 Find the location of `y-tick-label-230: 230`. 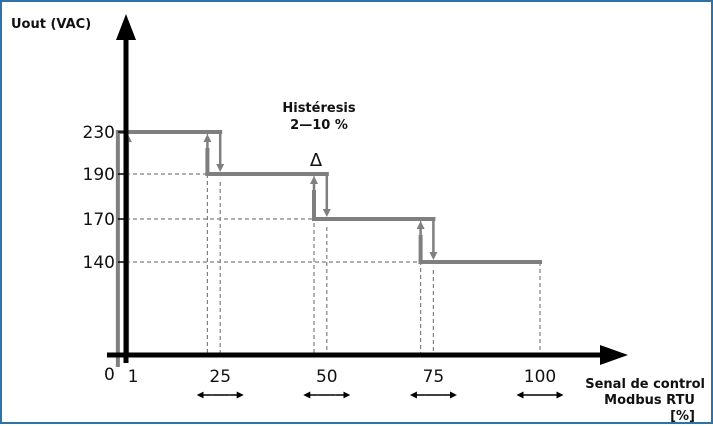

y-tick-label-230: 230 is located at coordinates (99, 133).